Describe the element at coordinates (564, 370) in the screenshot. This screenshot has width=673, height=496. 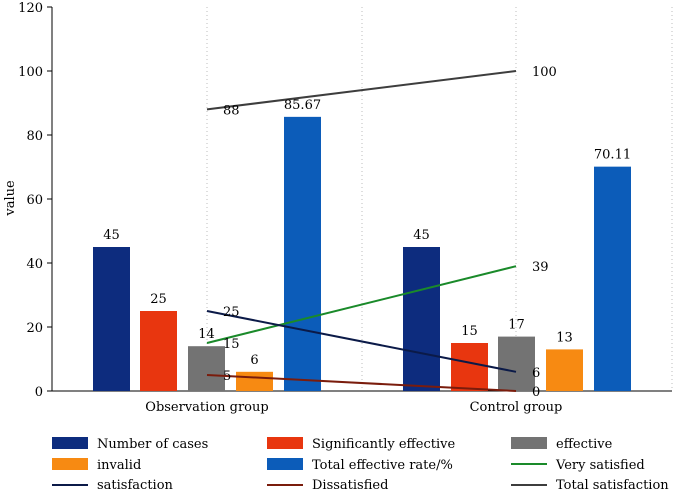
I see `bar-invalid-control` at that location.